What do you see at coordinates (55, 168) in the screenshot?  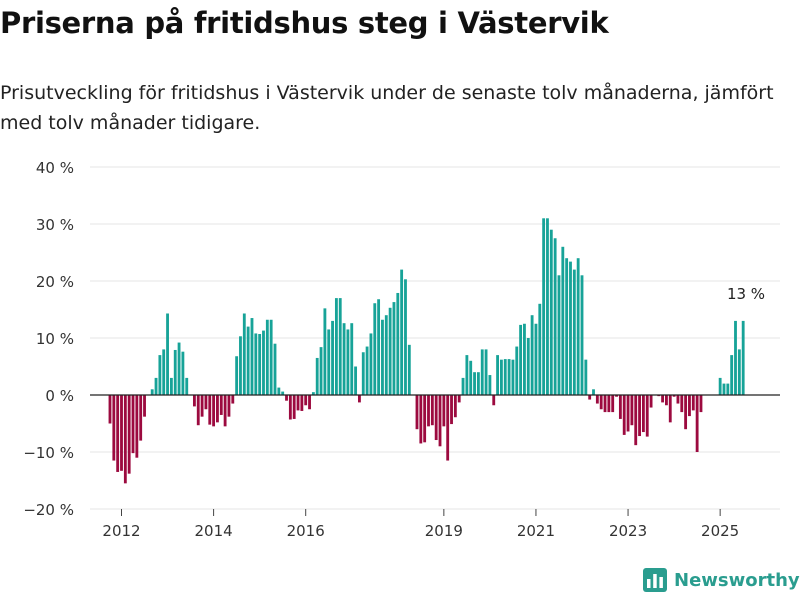 I see `y-tick-label: 40 %` at bounding box center [55, 168].